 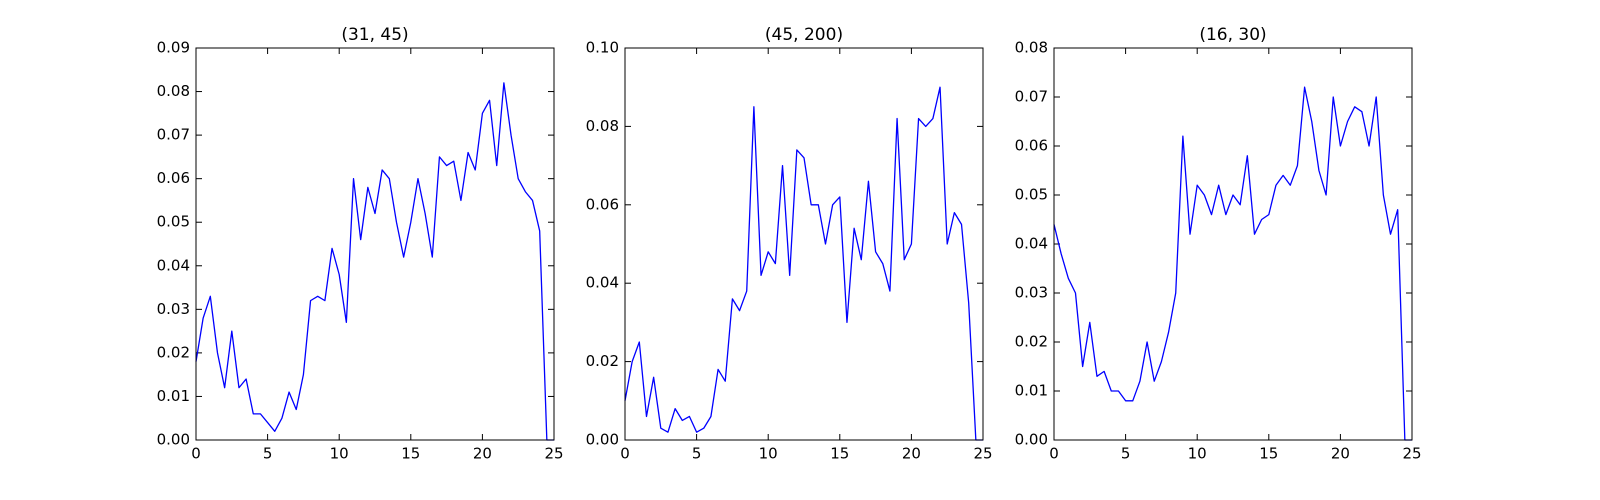 I want to click on y-tick-label: 0.10, so click(x=602, y=48).